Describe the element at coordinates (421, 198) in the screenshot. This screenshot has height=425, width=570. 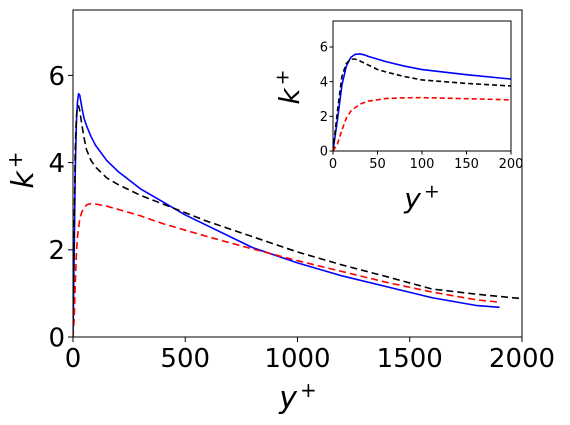
I see `inset-x-axis-label: y +` at that location.